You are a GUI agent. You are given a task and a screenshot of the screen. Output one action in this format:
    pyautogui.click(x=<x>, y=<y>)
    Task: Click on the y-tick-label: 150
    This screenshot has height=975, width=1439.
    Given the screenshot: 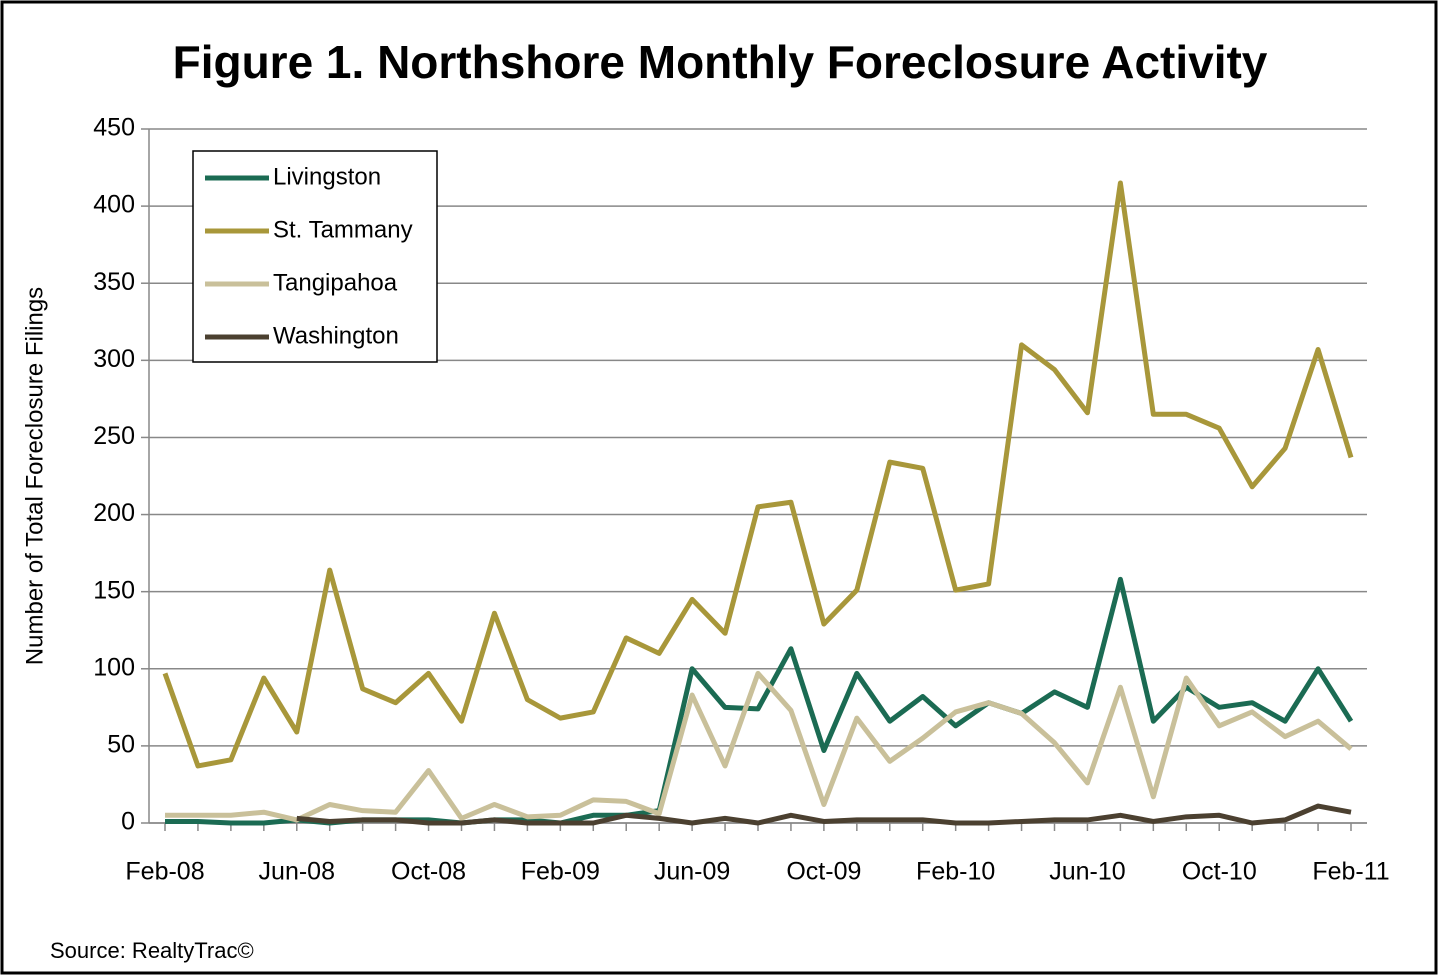 What is the action you would take?
    pyautogui.click(x=114, y=590)
    